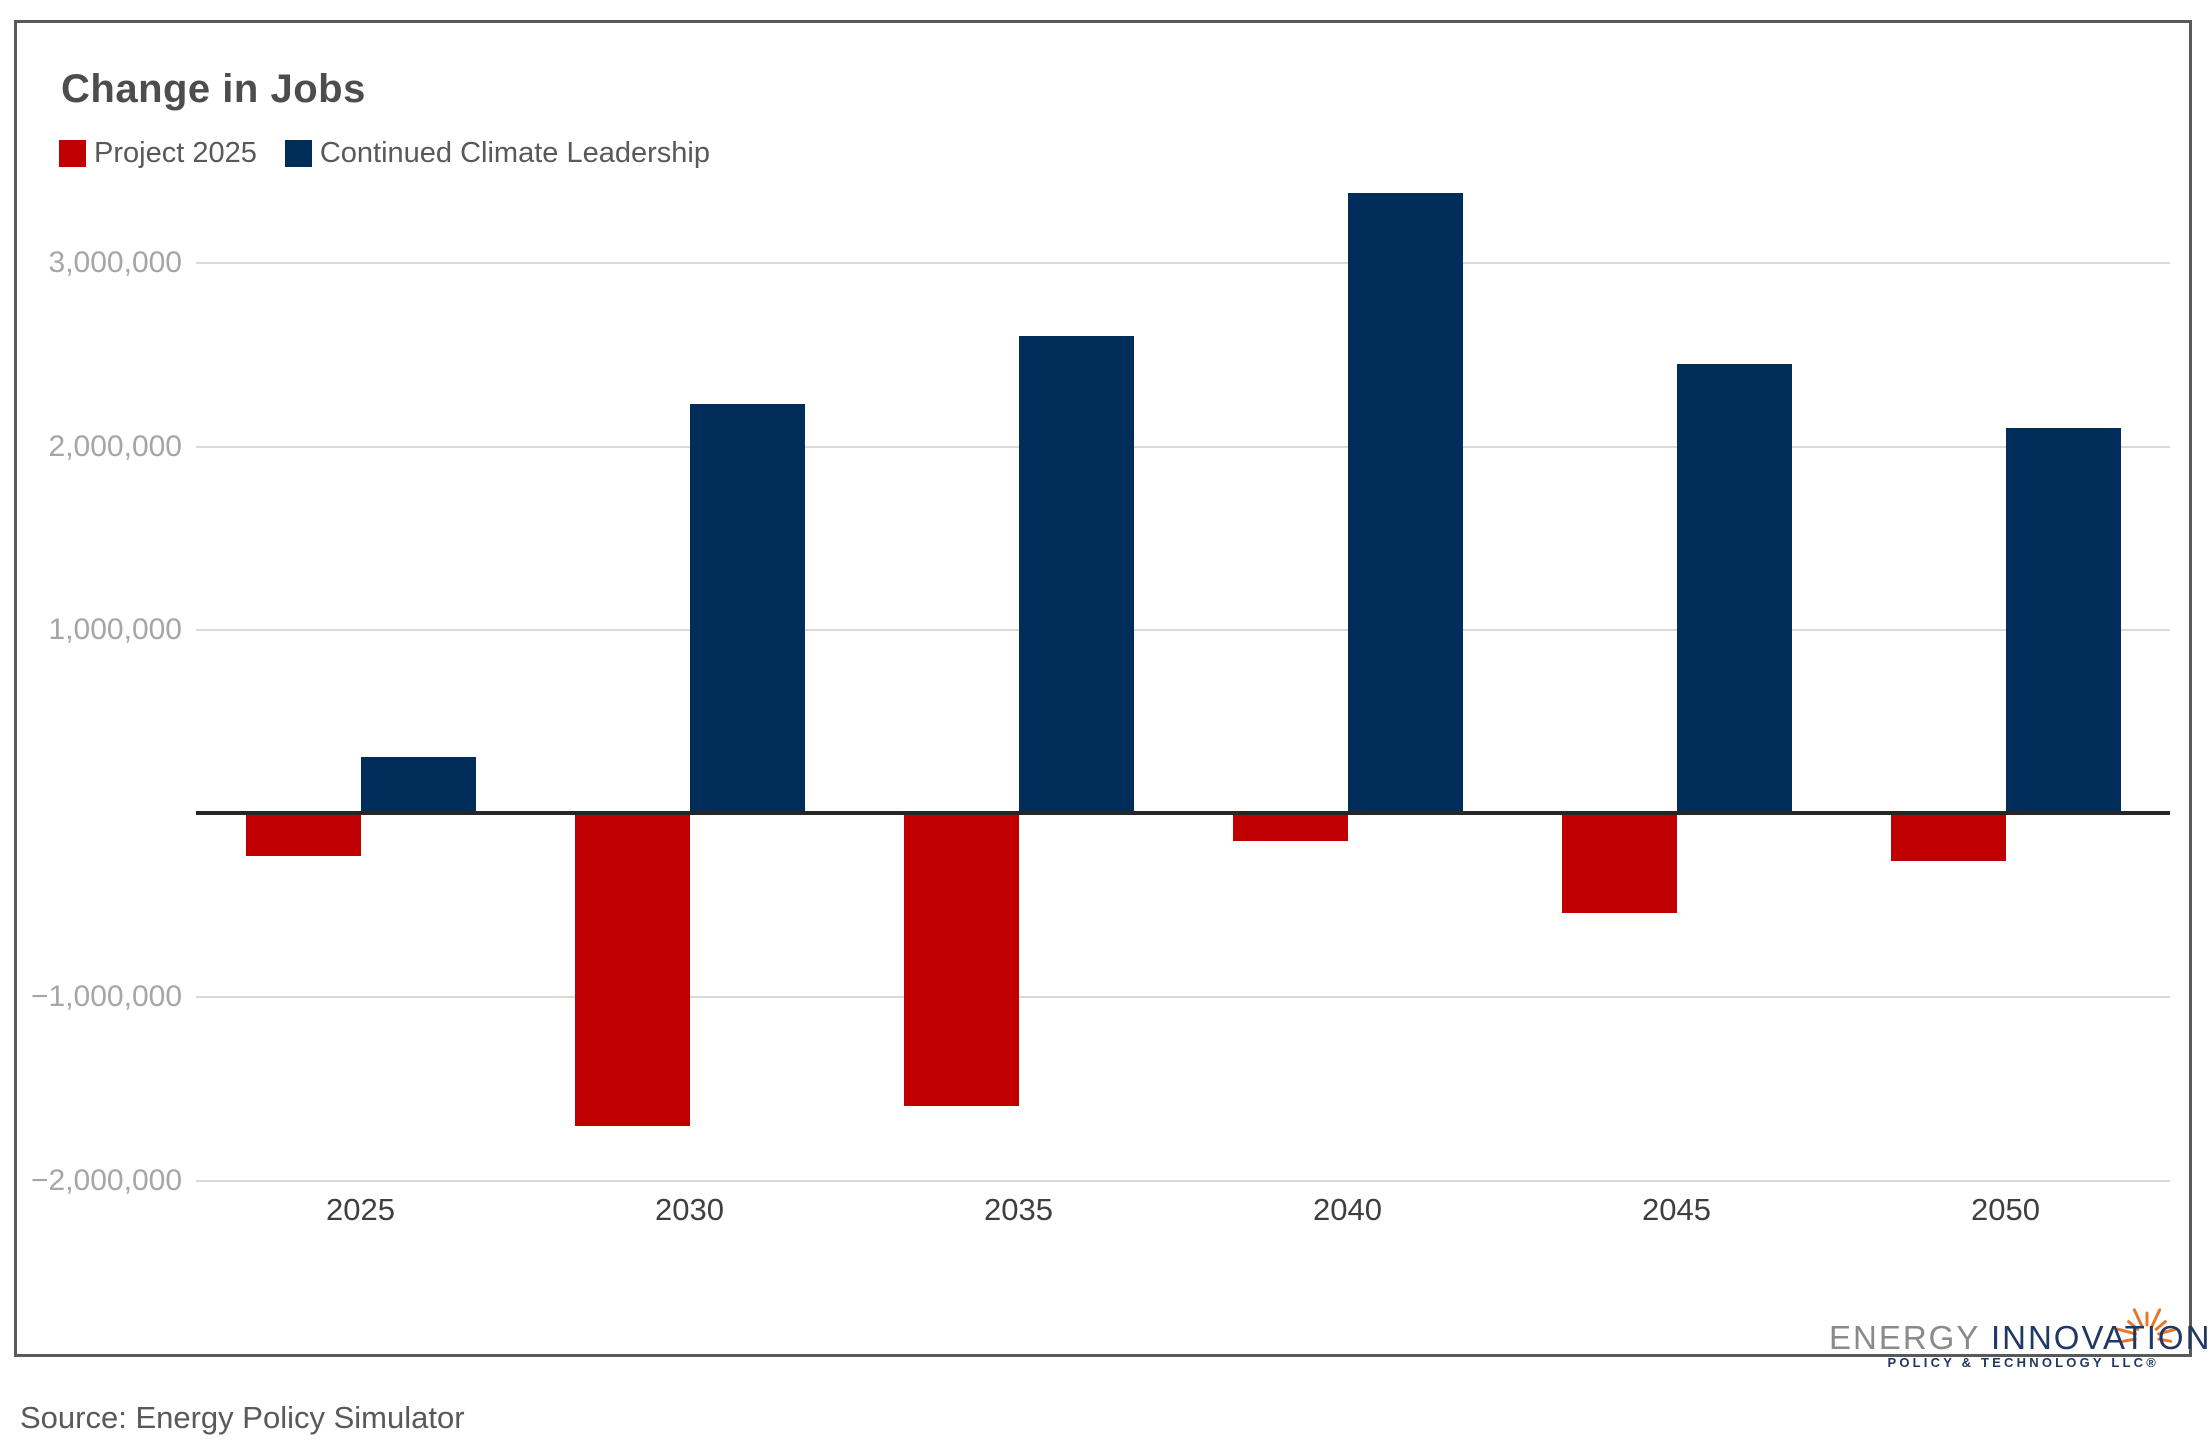 This screenshot has height=1454, width=2212. What do you see at coordinates (1290, 827) in the screenshot?
I see `bar-project-2025-2040` at bounding box center [1290, 827].